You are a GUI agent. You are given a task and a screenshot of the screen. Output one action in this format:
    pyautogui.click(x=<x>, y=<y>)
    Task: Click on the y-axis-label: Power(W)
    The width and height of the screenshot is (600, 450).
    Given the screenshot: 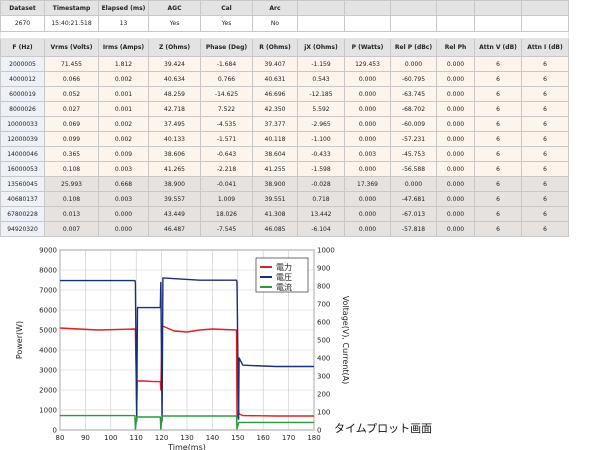 What is the action you would take?
    pyautogui.click(x=19, y=340)
    